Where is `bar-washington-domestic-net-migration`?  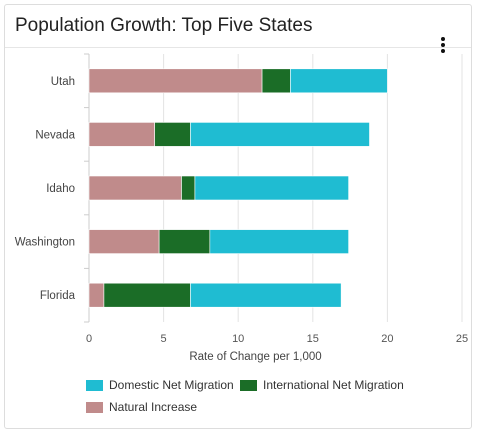 bar-washington-domestic-net-migration is located at coordinates (279, 241).